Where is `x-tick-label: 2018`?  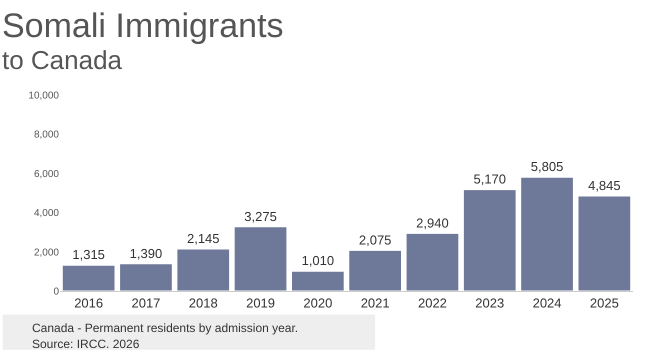 x-tick-label: 2018 is located at coordinates (203, 303).